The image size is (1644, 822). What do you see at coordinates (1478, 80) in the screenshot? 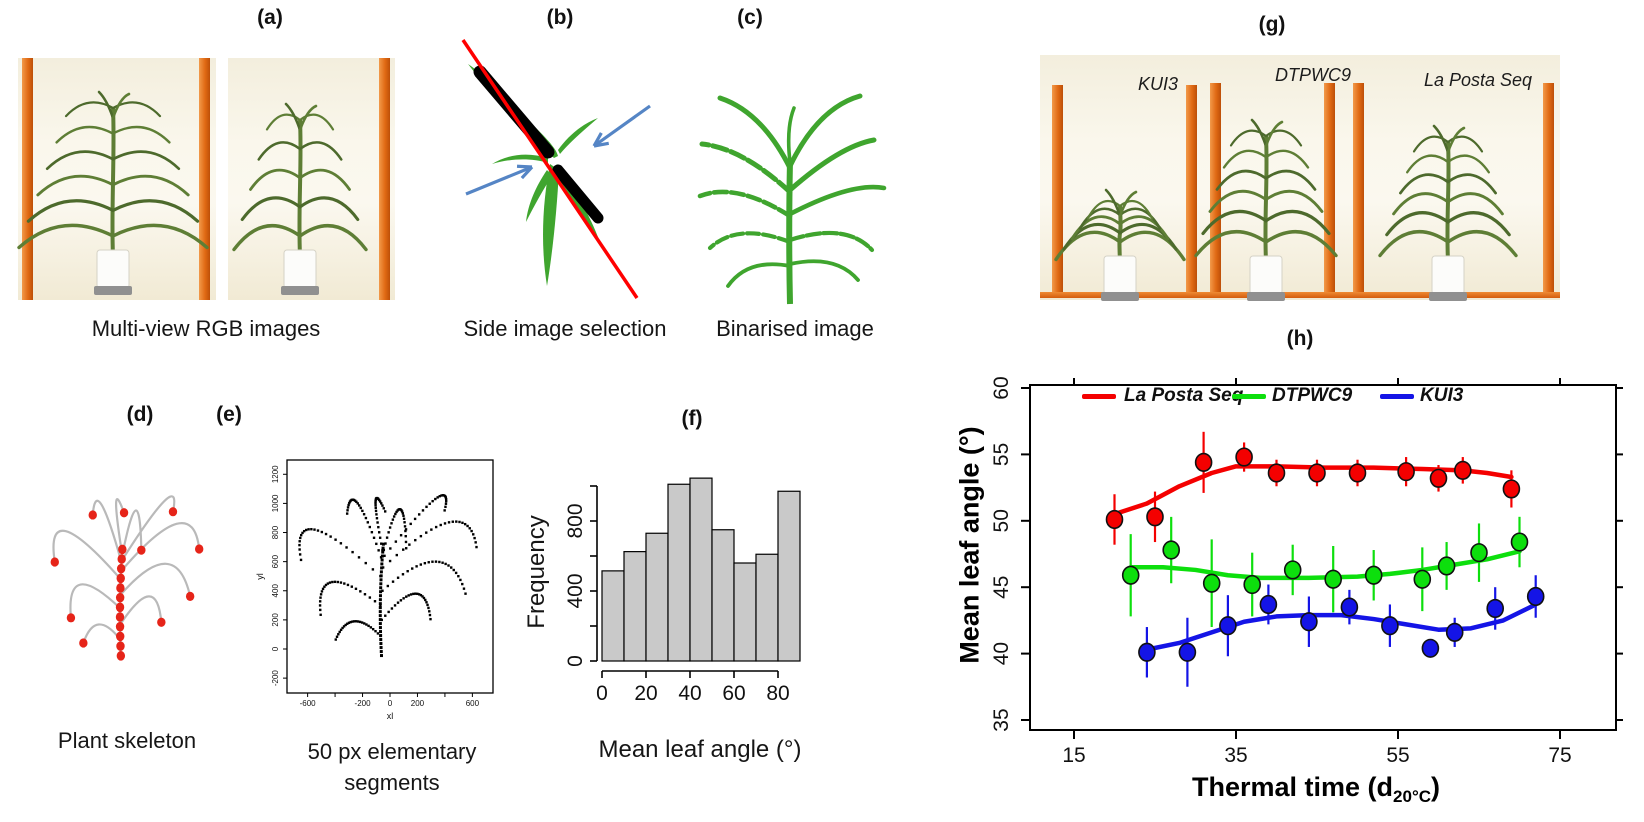
I see `genotype-label-laposta: La Posta Seq` at bounding box center [1478, 80].